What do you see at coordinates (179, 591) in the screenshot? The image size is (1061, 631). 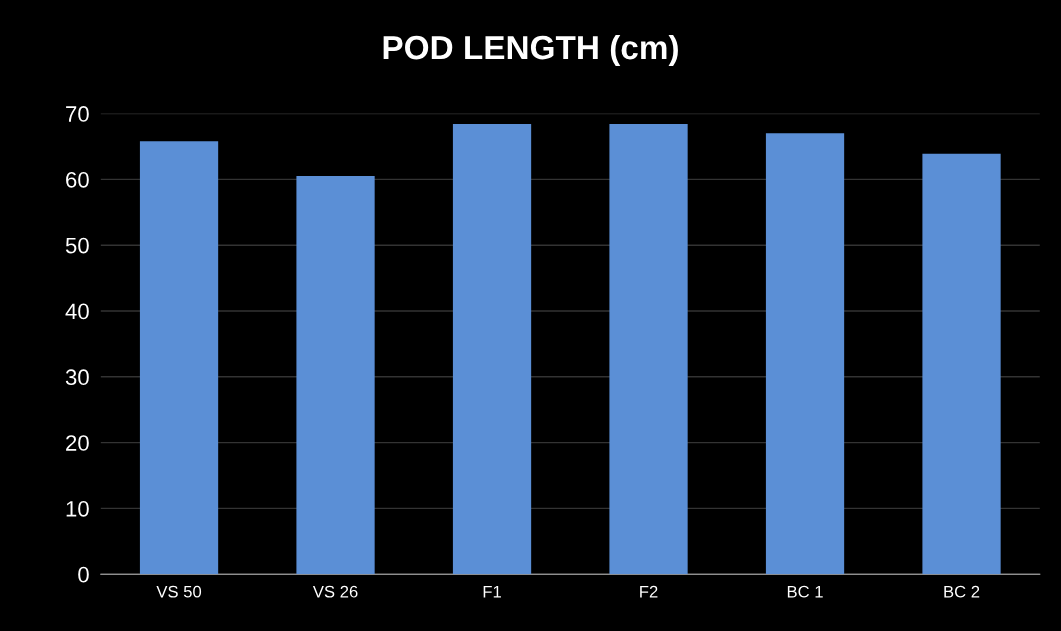 I see `x-tick-label: VS 50` at bounding box center [179, 591].